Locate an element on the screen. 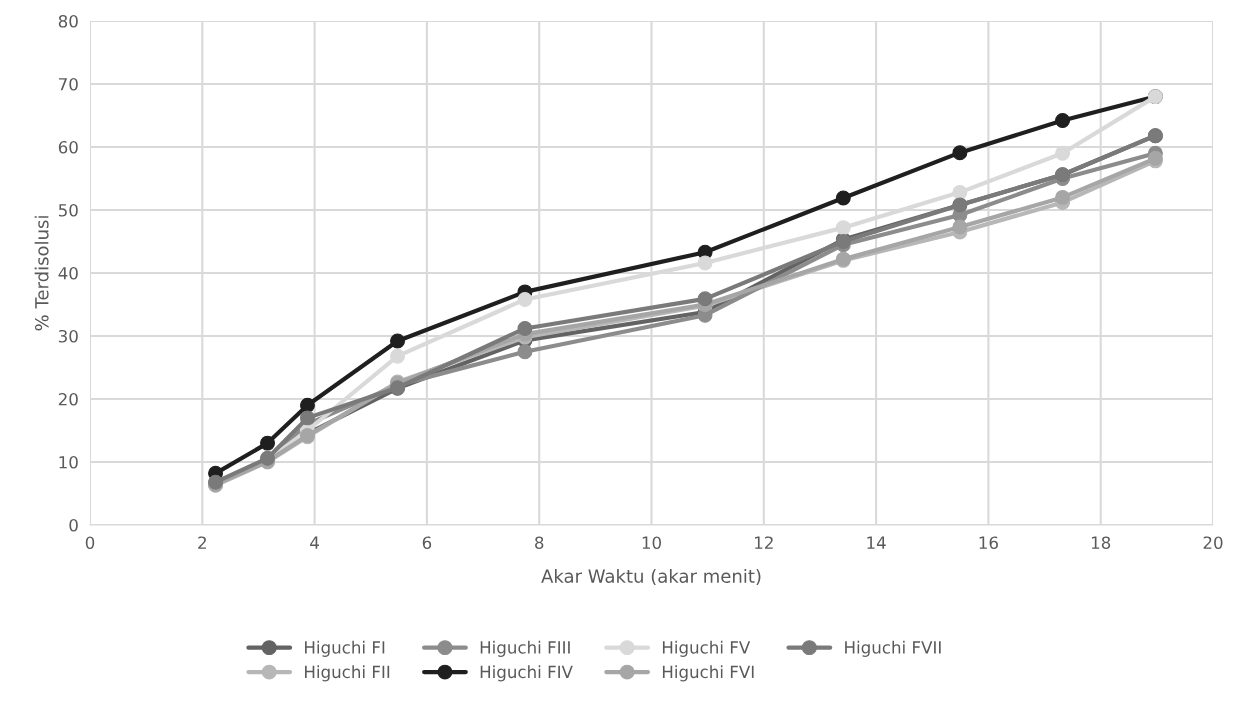 The image size is (1241, 724). y-tick-label: 10 is located at coordinates (68, 462).